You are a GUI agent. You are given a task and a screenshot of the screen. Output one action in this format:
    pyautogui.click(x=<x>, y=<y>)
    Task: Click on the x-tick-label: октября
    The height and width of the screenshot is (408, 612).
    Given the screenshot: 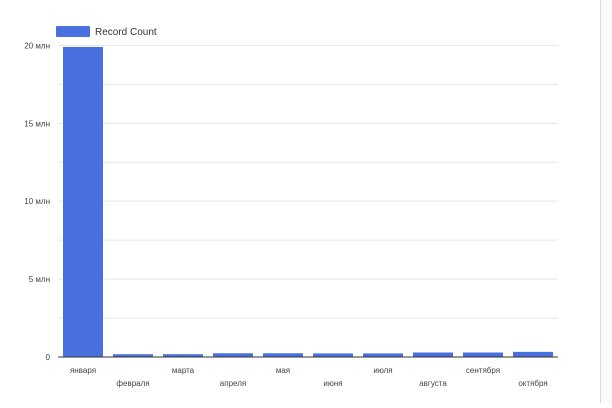 What is the action you would take?
    pyautogui.click(x=532, y=383)
    